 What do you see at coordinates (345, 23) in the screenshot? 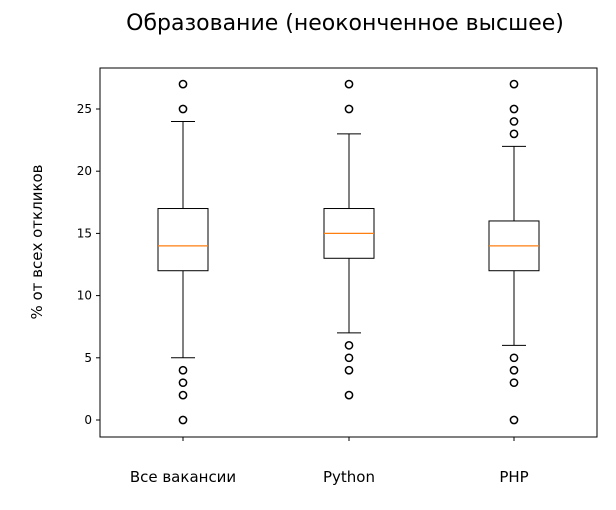
I see `chart-title: Образование (неоконченное высшее)` at bounding box center [345, 23].